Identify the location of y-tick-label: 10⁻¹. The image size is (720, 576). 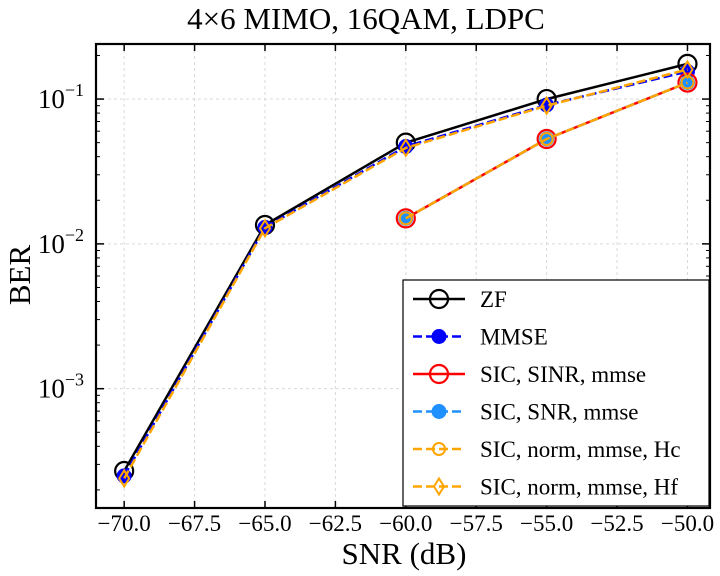
(61, 97).